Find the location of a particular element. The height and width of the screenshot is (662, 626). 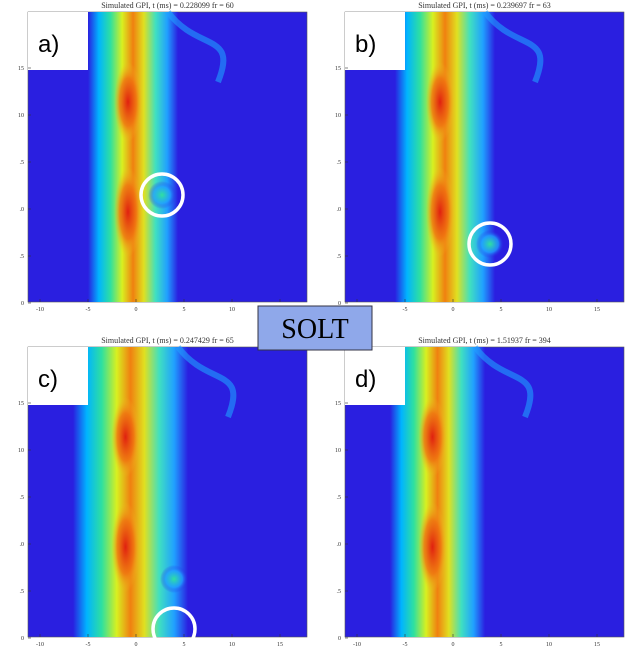

panel-label: d) is located at coordinates (365, 379).